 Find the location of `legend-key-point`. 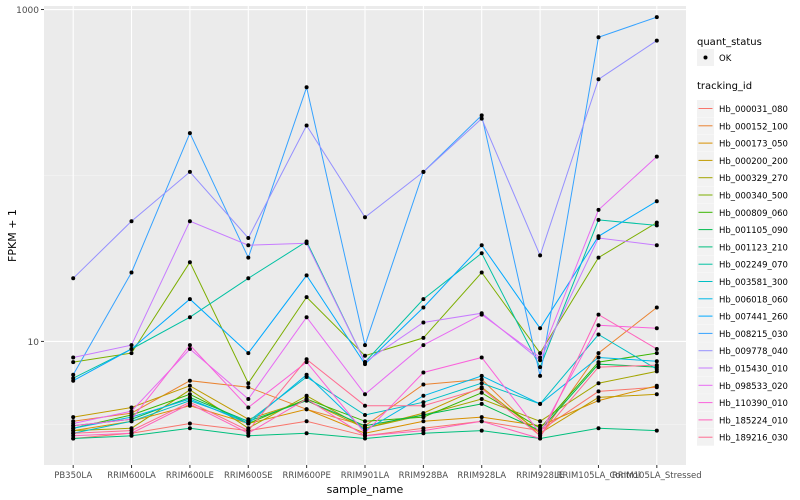

legend-key-point is located at coordinates (705, 57).